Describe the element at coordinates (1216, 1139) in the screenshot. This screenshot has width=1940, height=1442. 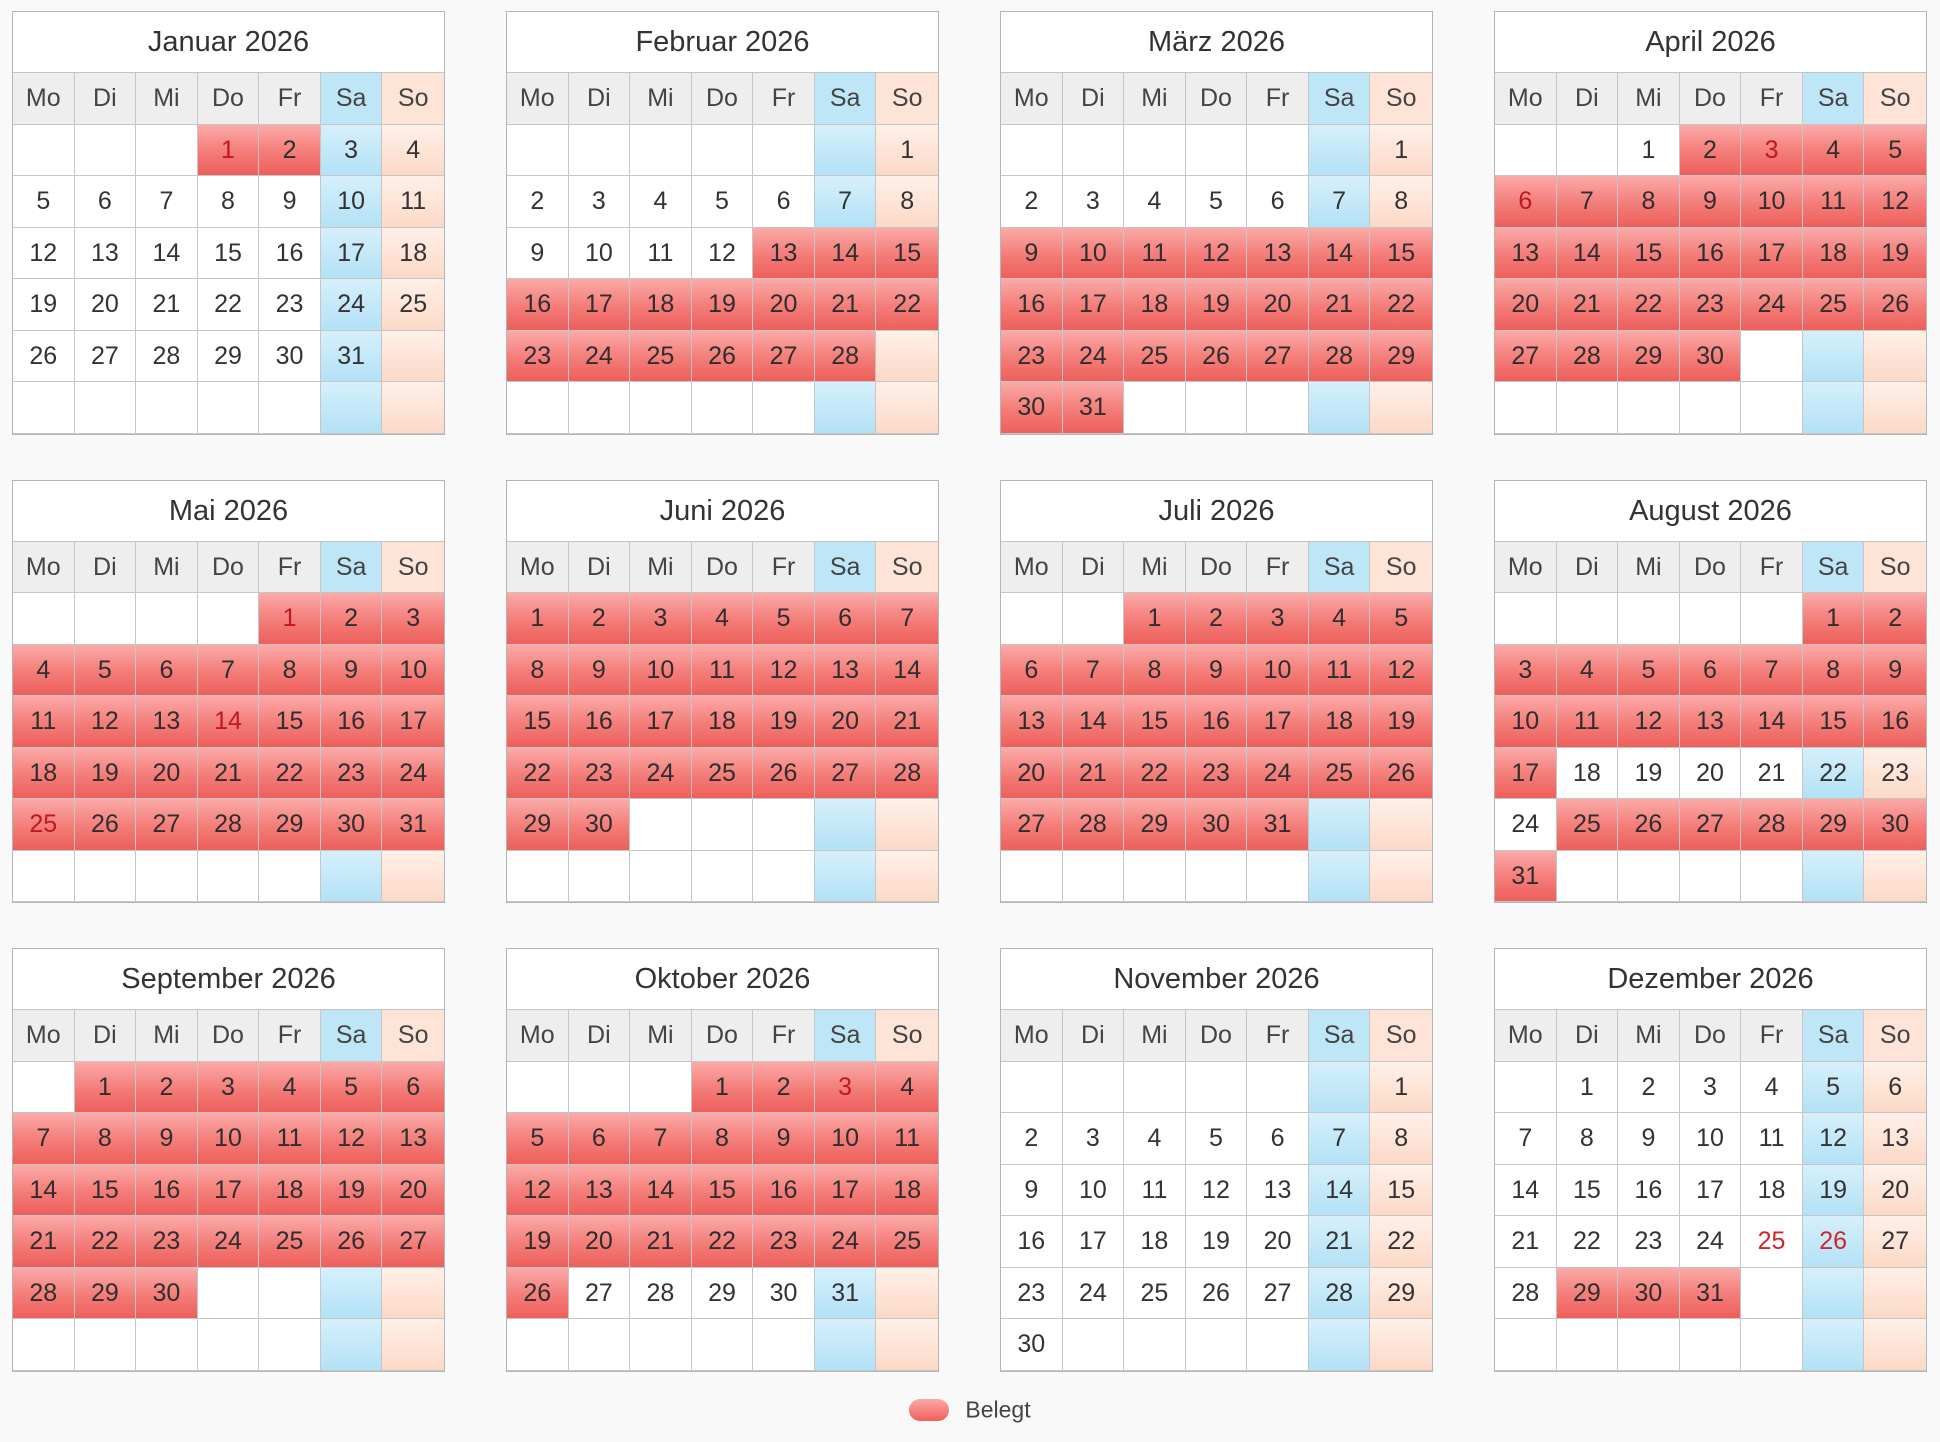
I see `day-cell: 5` at that location.